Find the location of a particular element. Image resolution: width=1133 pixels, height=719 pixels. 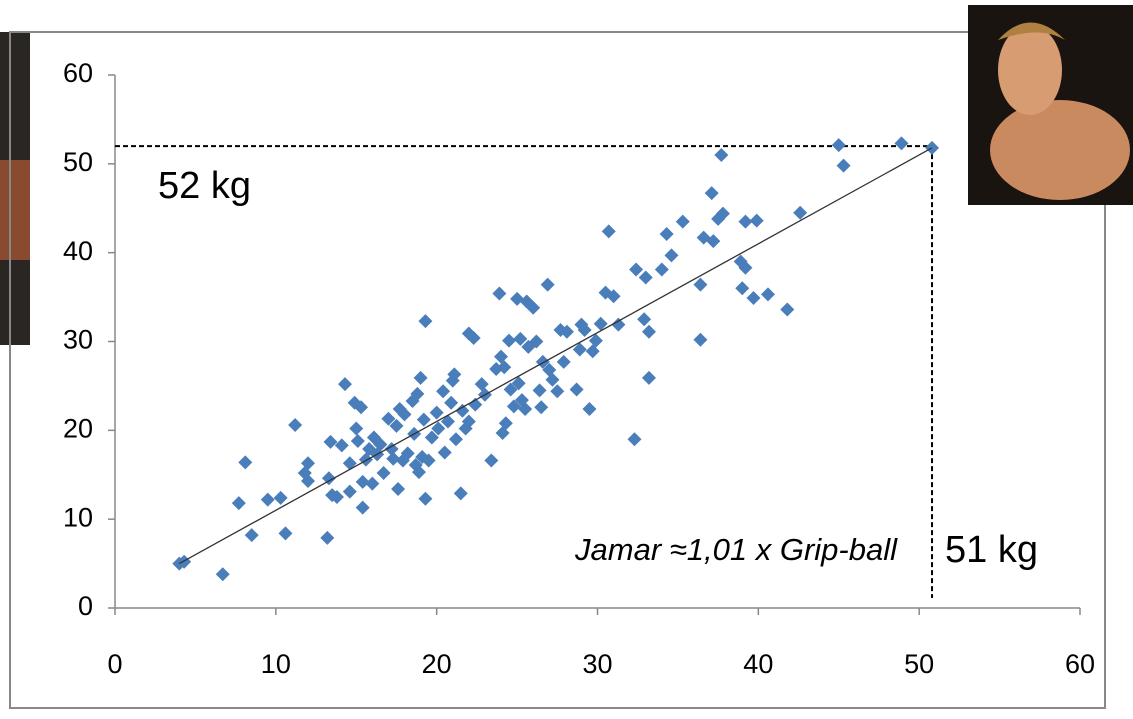

x-tick-label: 30 is located at coordinates (597, 664).